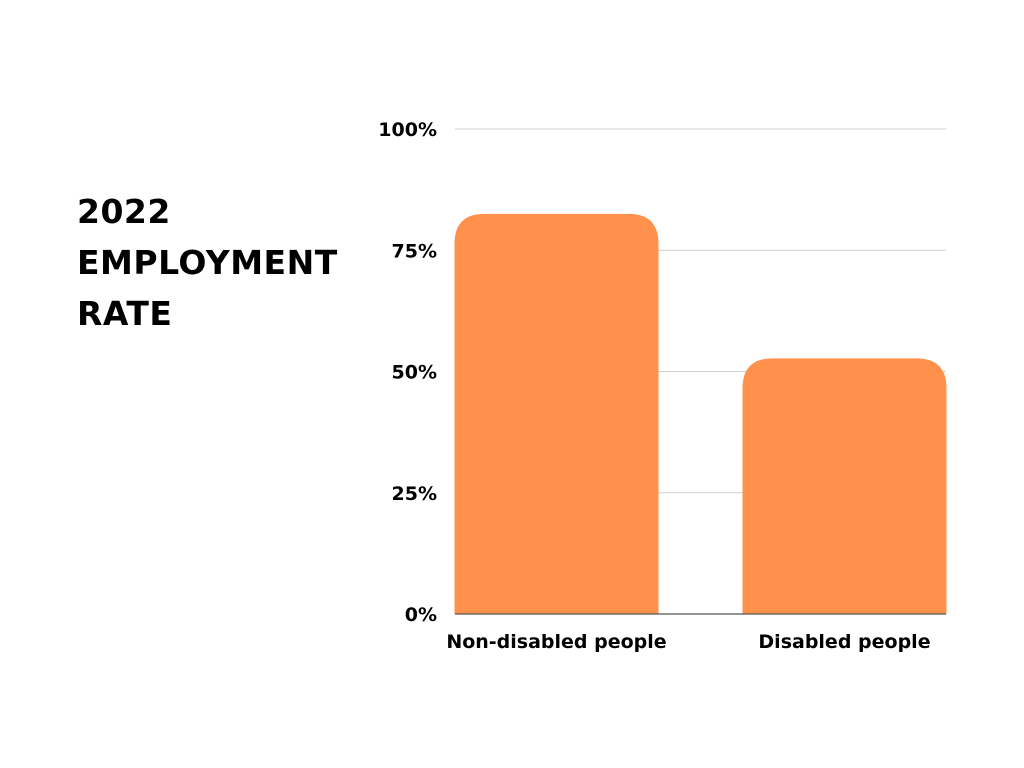 This screenshot has height=768, width=1024. I want to click on y-tick-label: 75%, so click(414, 251).